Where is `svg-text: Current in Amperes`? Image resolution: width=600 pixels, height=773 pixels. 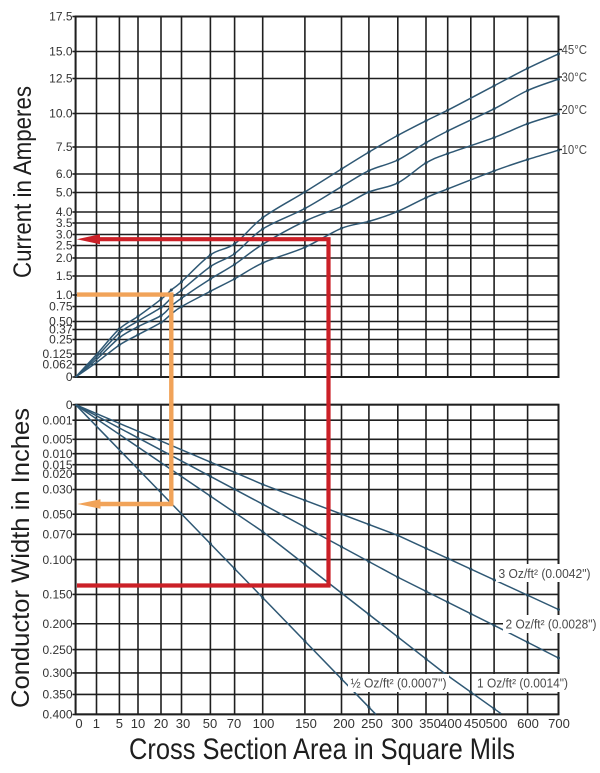
svg-text: Current in Amperes is located at coordinates (23, 182).